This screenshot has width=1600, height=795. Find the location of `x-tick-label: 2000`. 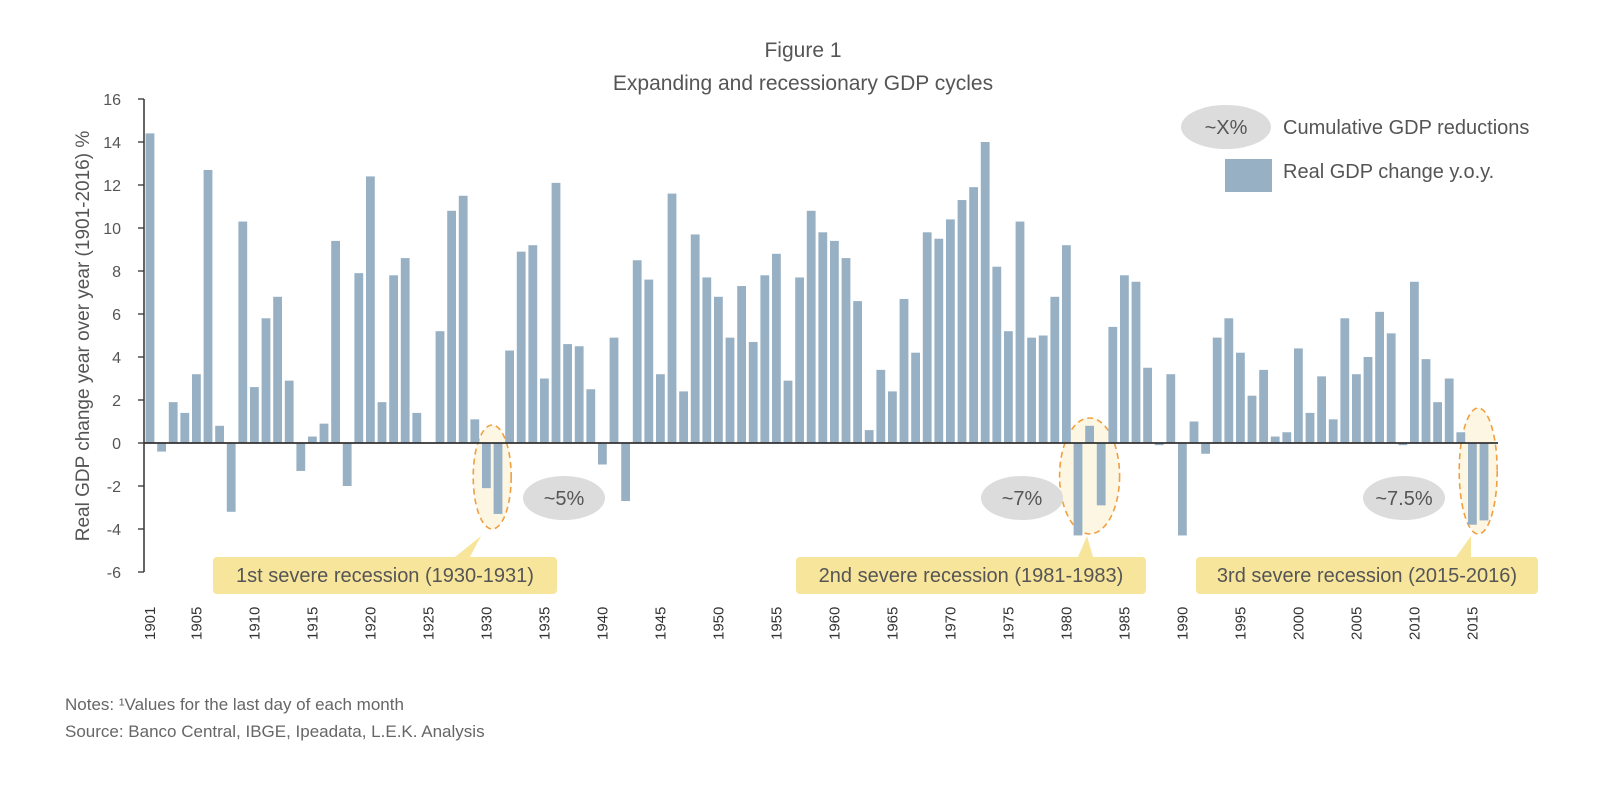

x-tick-label: 2000 is located at coordinates (1298, 623).